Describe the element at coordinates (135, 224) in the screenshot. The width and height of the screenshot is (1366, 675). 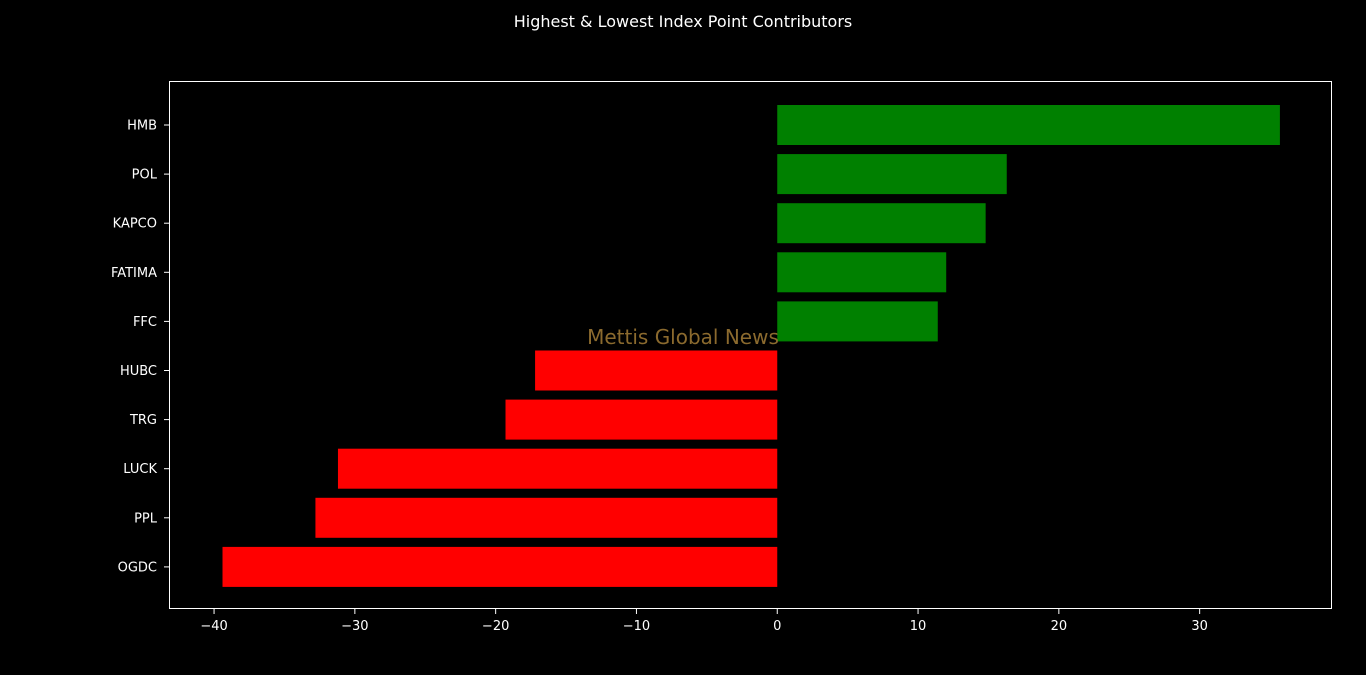
I see `y-tick-label: KAPCO` at that location.